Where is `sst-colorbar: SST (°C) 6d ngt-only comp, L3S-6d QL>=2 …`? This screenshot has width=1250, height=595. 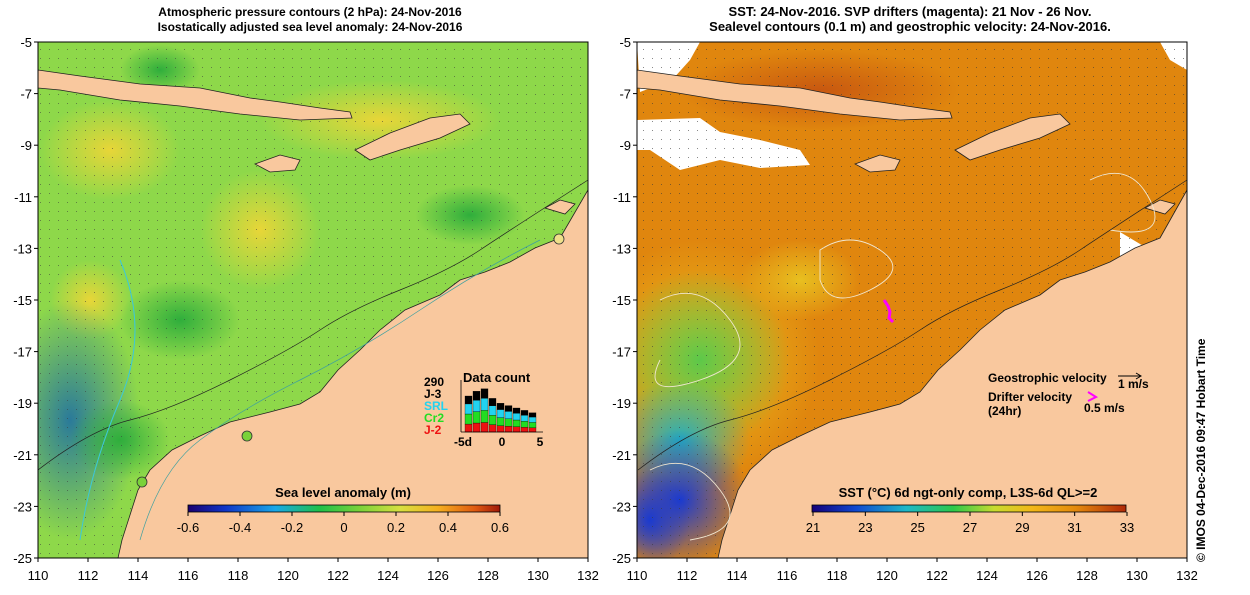
sst-colorbar: SST (°C) 6d ngt-only comp, L3S-6d QL>=2 … is located at coordinates (970, 510).